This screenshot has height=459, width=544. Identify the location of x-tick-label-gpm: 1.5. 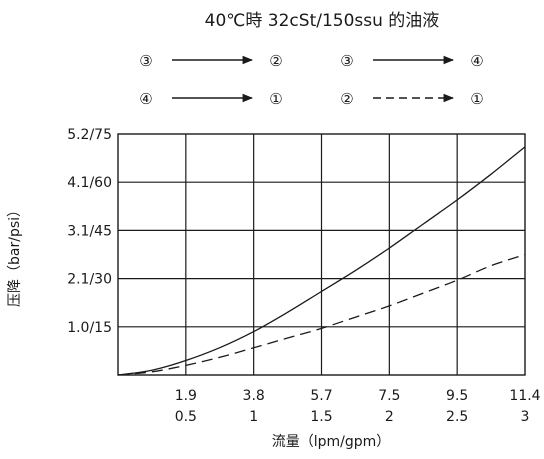
(321, 417).